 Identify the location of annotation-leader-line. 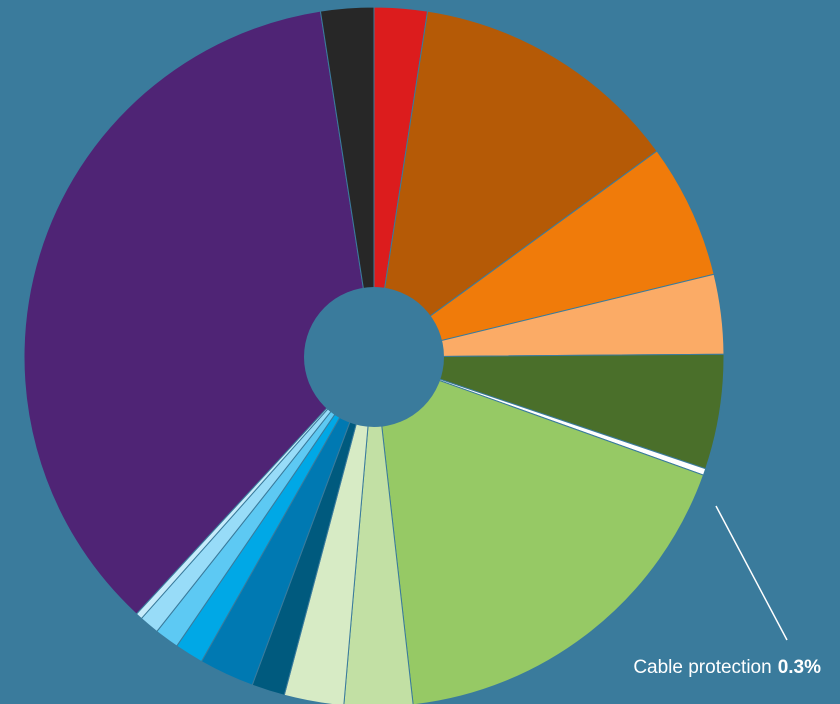
(751, 573).